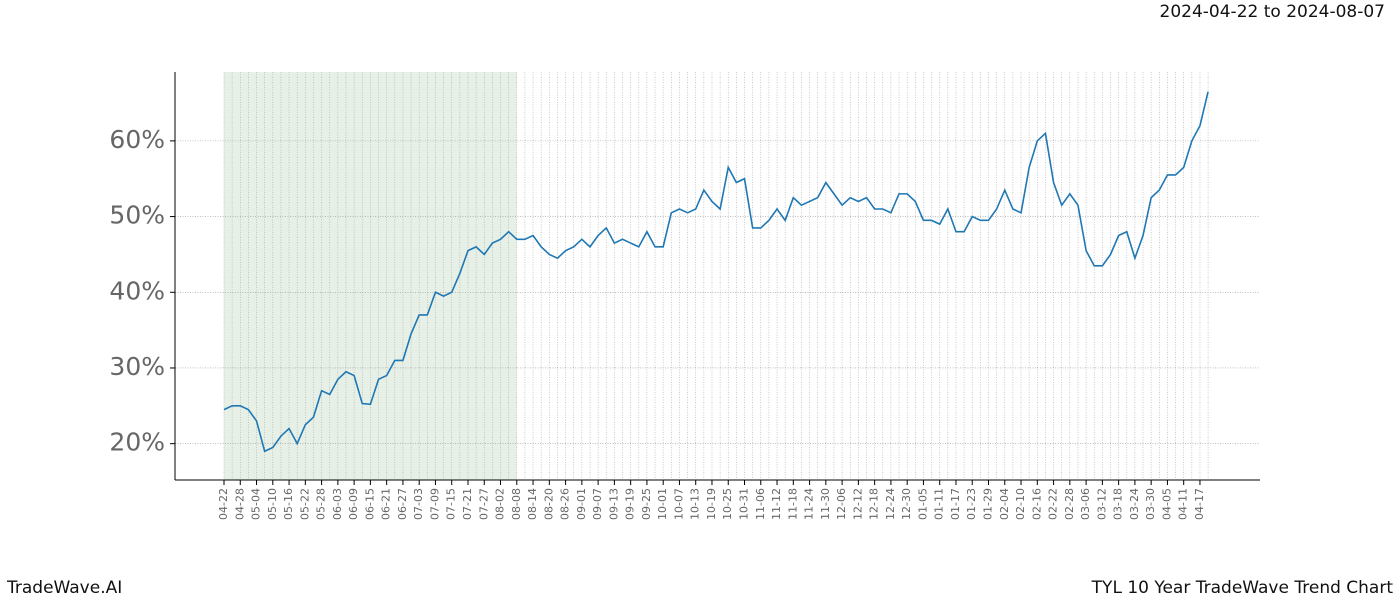 The height and width of the screenshot is (600, 1400). Describe the element at coordinates (695, 504) in the screenshot. I see `x-tick-label: 10-13` at that location.